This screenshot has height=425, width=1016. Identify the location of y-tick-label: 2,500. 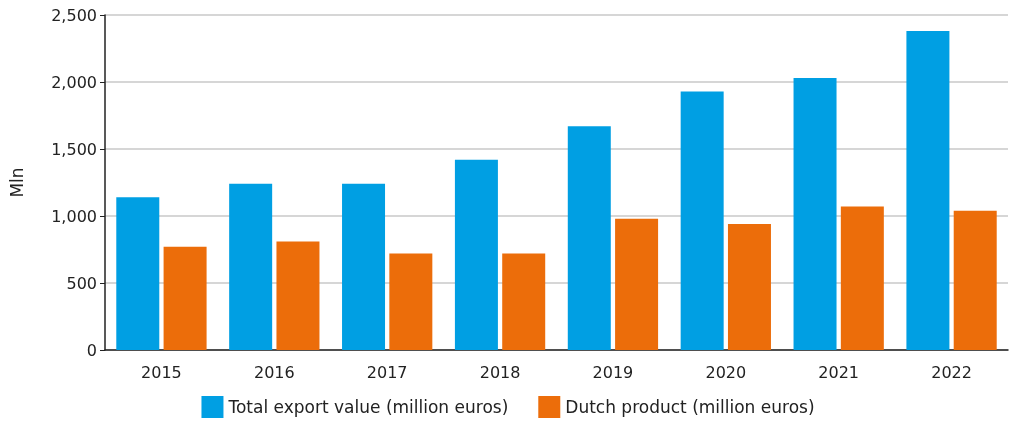
(74, 15).